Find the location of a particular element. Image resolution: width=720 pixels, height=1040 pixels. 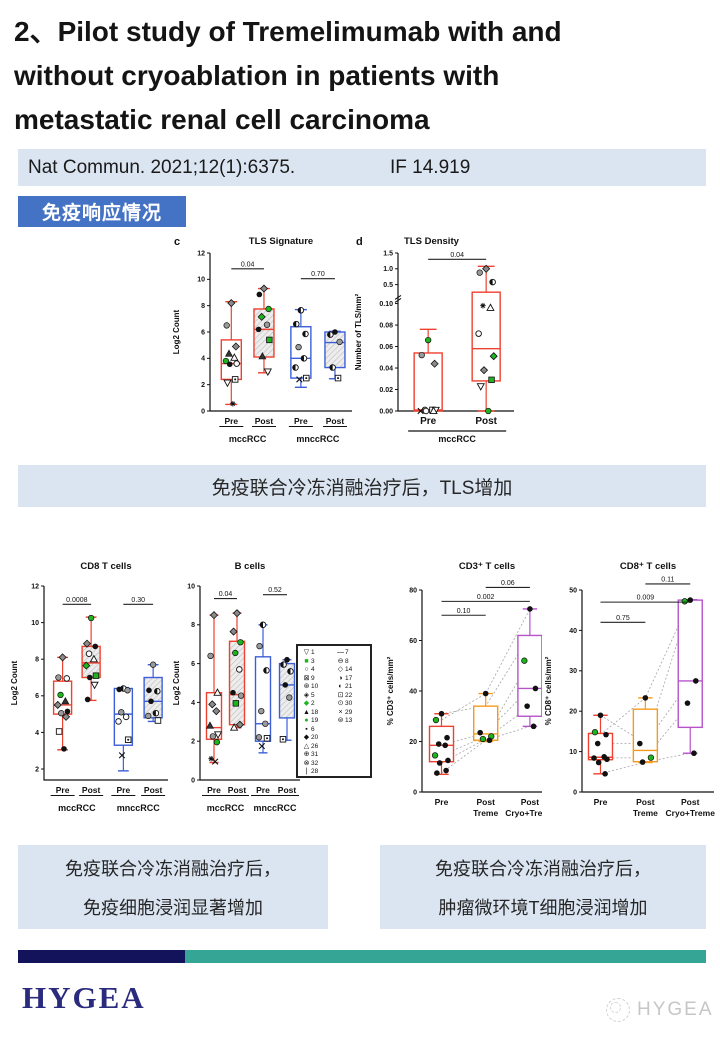

svg-text: 20 is located at coordinates (413, 742).